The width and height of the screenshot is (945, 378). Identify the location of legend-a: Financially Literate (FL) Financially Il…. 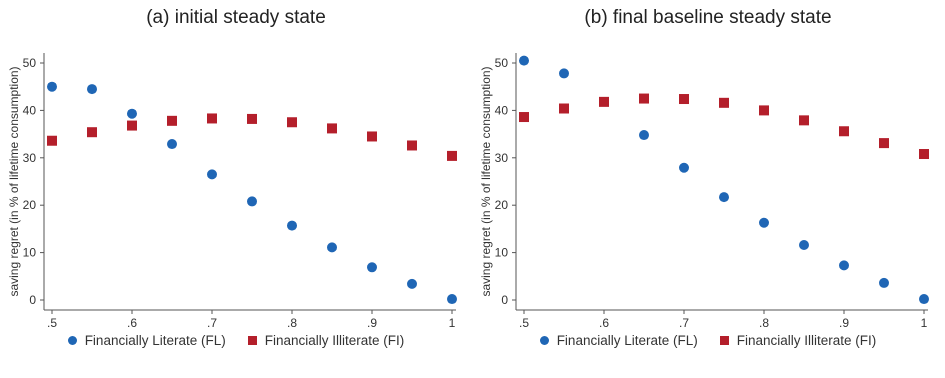
(236, 340).